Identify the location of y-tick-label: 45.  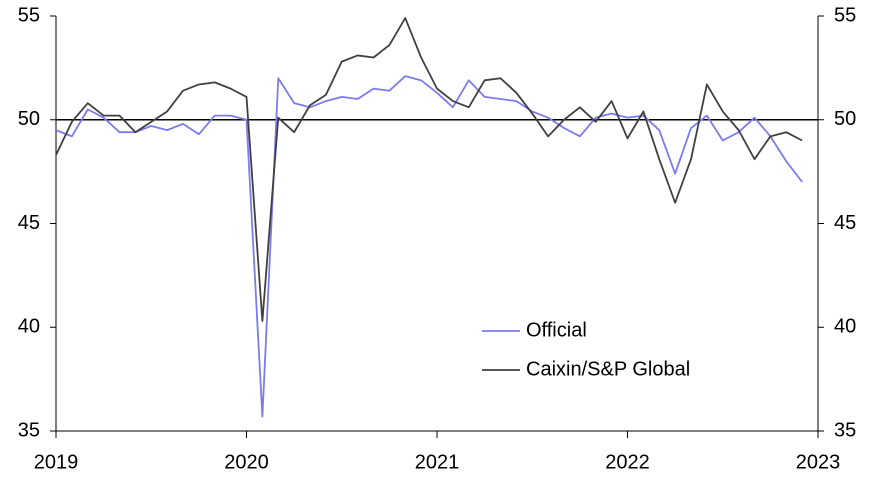
(29, 223).